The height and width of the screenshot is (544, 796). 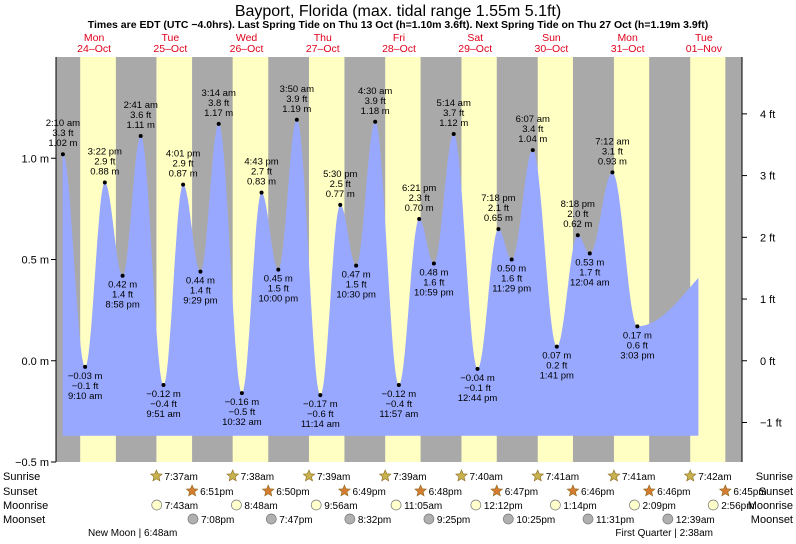 I want to click on event-sunset-15: 6:45pm, so click(x=742, y=491).